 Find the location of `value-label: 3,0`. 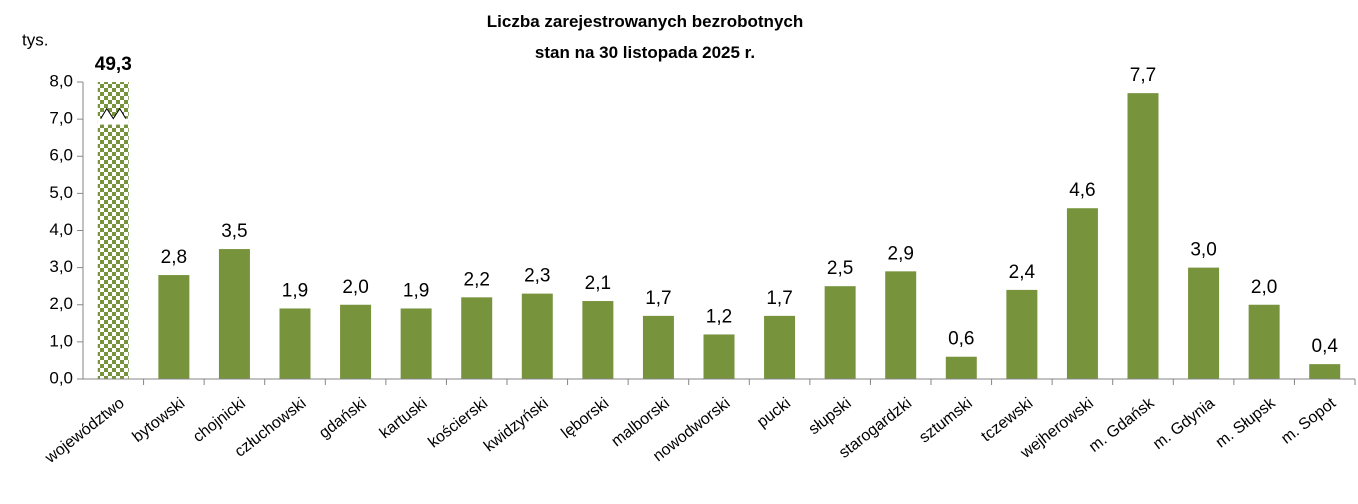

value-label: 3,0 is located at coordinates (1203, 250).